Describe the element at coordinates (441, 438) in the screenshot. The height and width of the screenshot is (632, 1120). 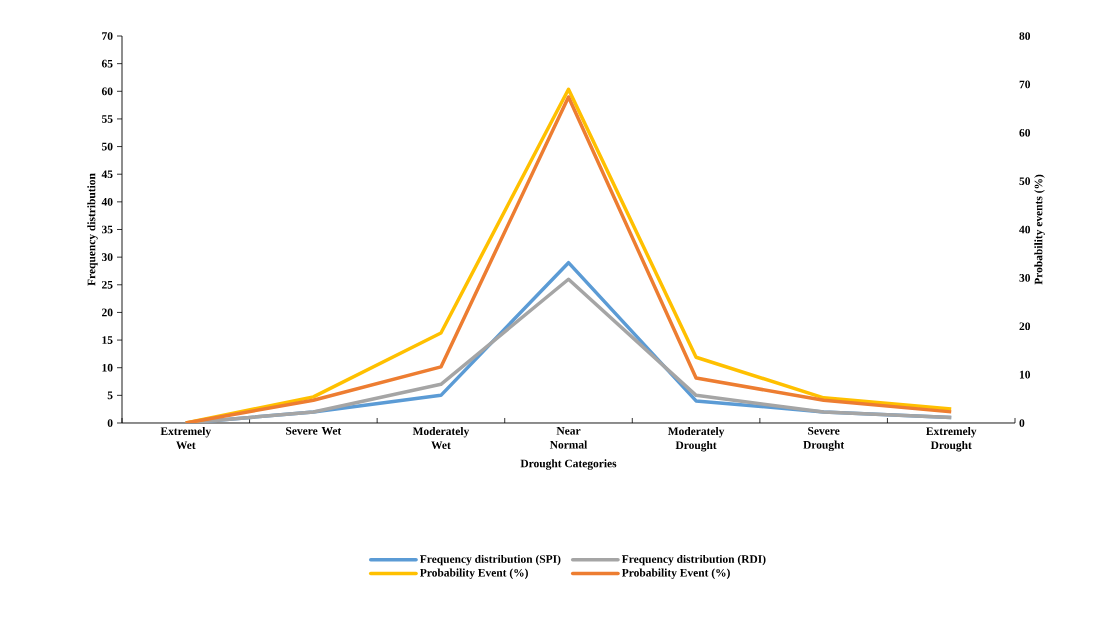
I see `x-tick-label: Moderately Wet` at that location.